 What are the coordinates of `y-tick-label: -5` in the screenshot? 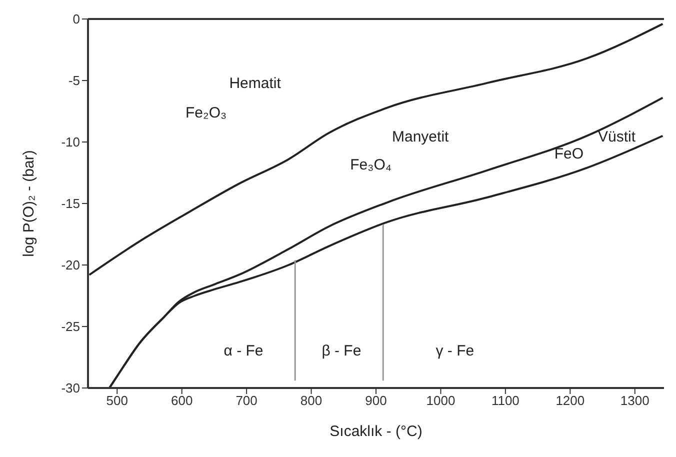 It's located at (74, 80).